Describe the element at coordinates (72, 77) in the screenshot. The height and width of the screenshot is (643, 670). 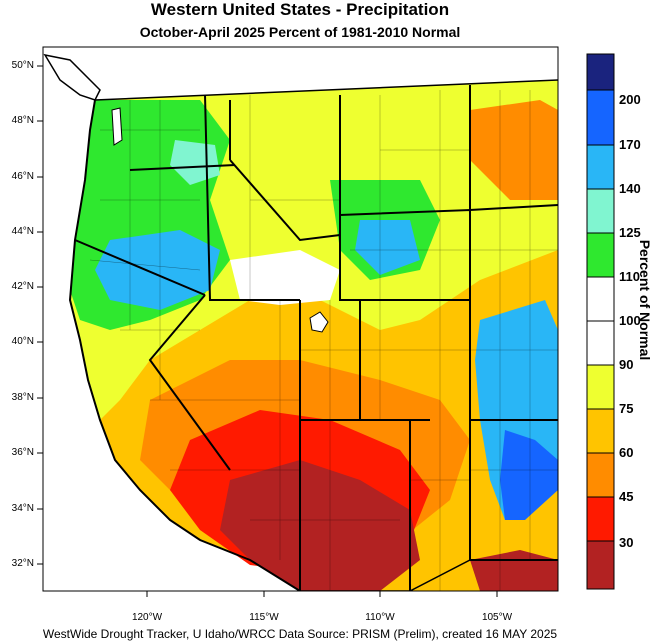
I see `vancouver-island` at that location.